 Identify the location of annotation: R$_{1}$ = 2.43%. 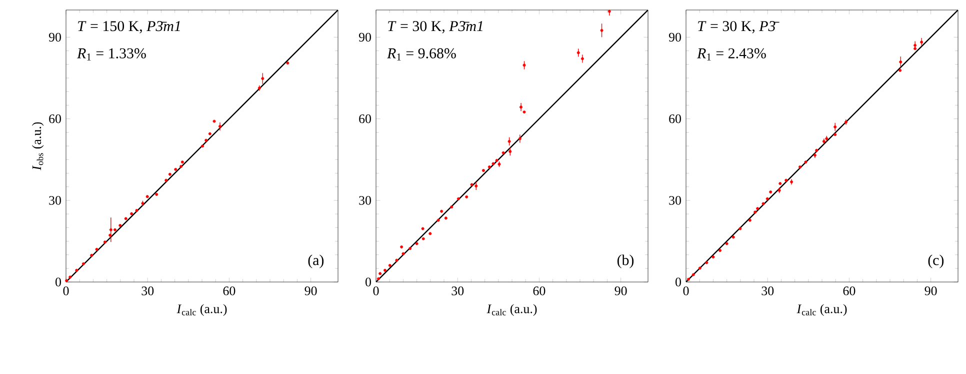
(731, 54).